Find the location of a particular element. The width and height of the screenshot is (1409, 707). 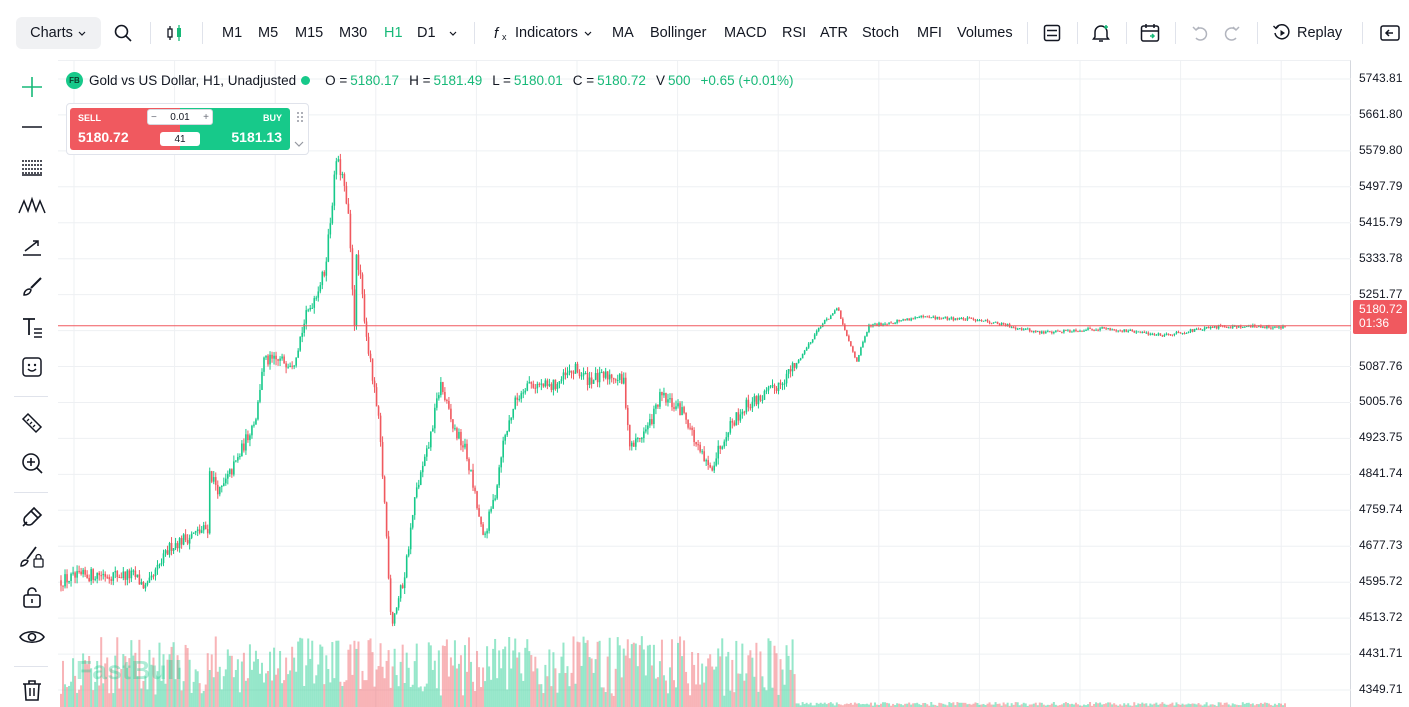

timeframe-m30: M30 is located at coordinates (353, 33).